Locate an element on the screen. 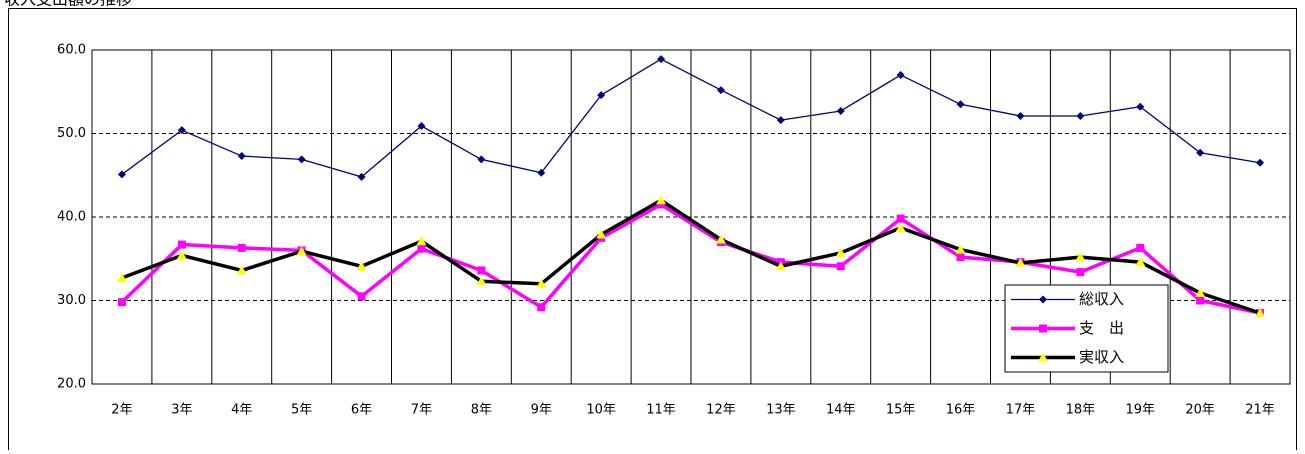 The height and width of the screenshot is (454, 1305). y-tick-label: 30.0 is located at coordinates (71, 300).